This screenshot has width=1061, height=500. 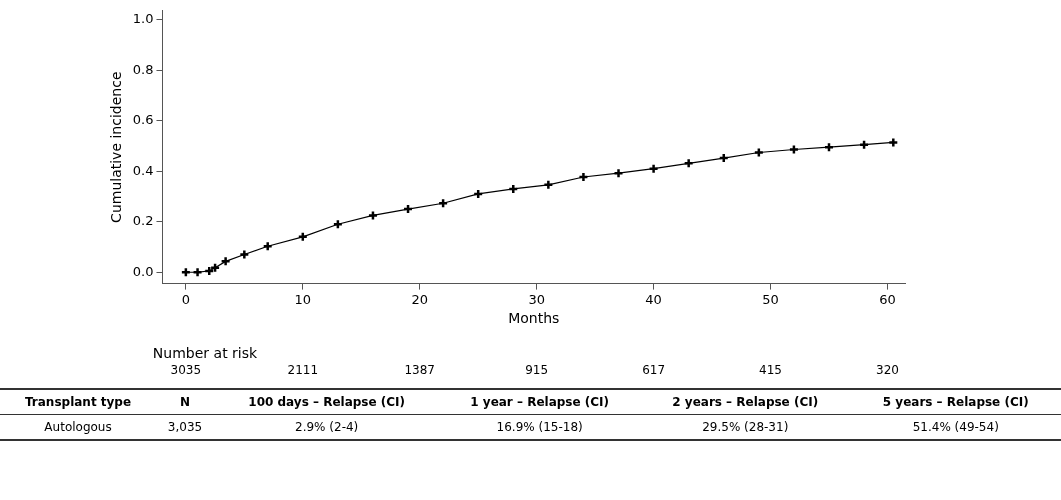 I want to click on y-tick-label: 0.4, so click(x=143, y=170).